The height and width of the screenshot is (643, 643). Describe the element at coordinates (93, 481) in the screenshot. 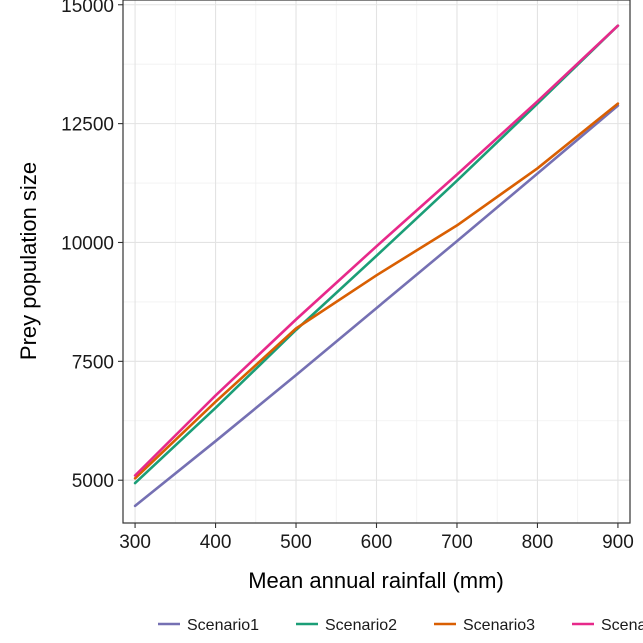

I see `y-tick-label: 5000` at that location.